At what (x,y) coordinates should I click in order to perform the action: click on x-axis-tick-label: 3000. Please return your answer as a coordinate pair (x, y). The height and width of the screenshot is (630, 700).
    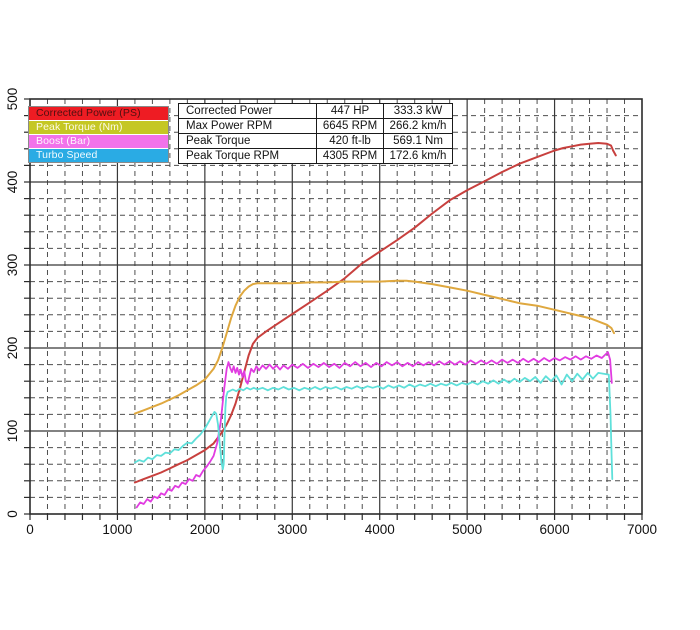
    Looking at the image, I should click on (292, 529).